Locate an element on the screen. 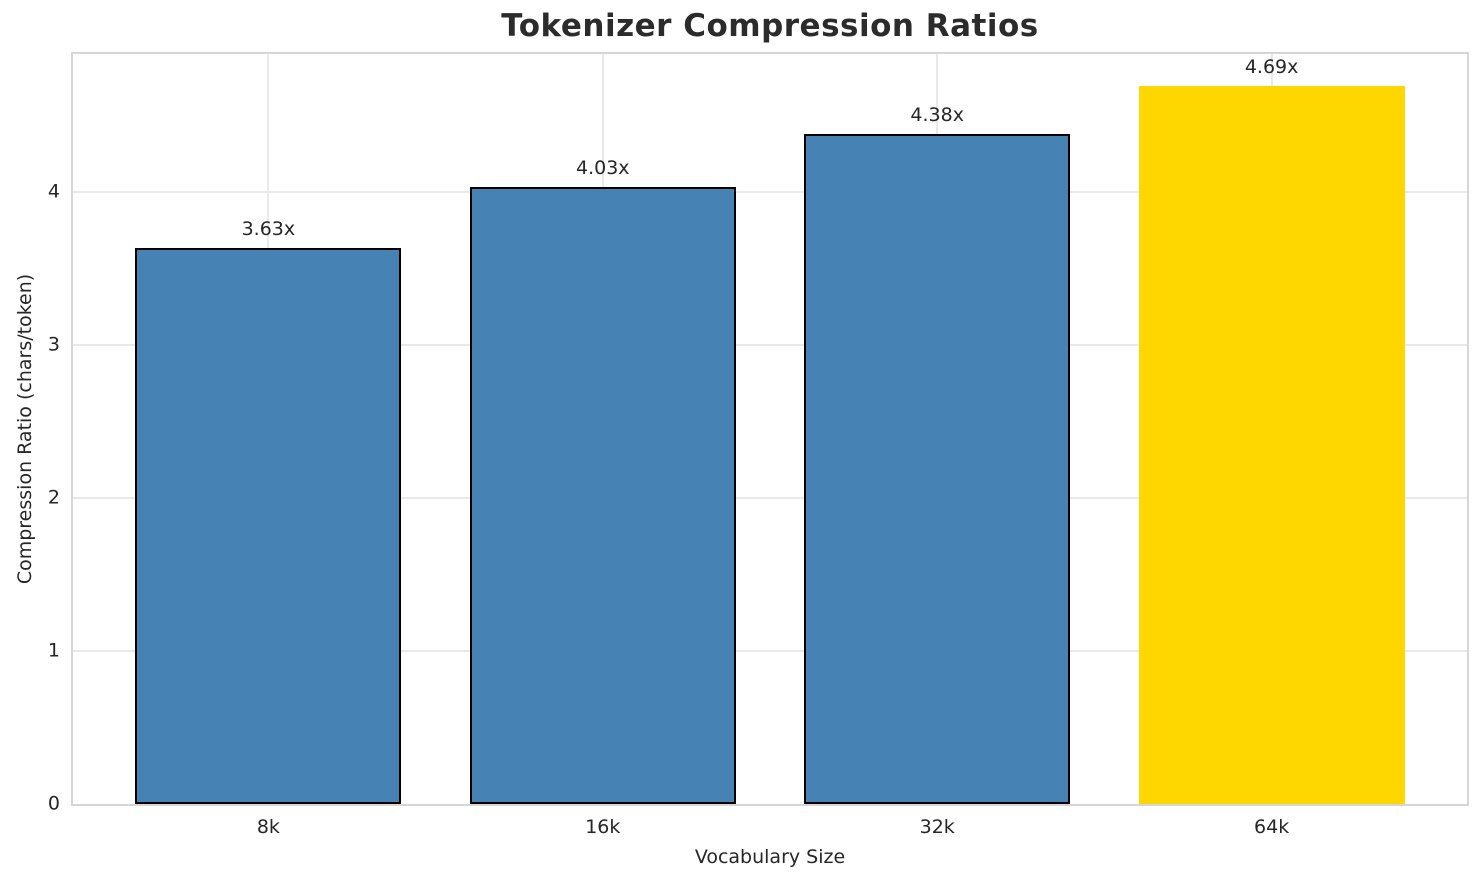 The height and width of the screenshot is (885, 1483). bar-32k is located at coordinates (937, 468).